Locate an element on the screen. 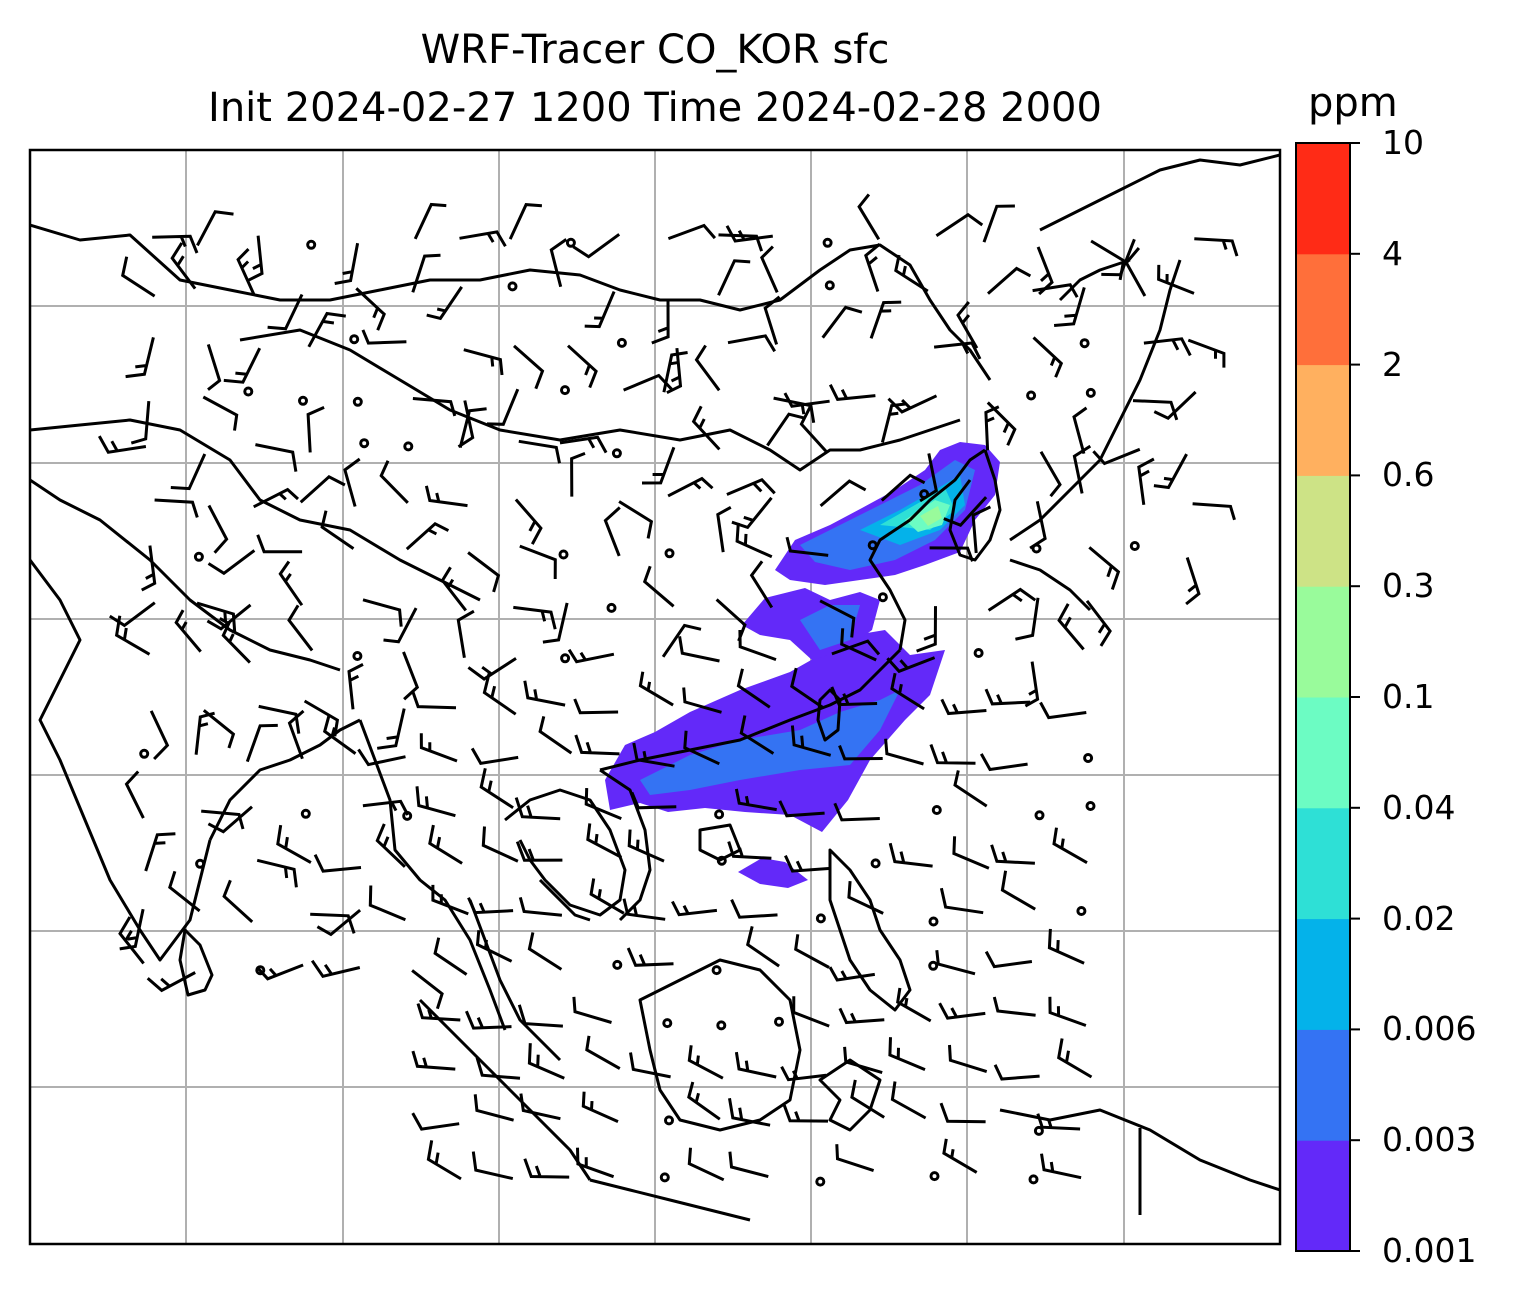  coast-vietnam is located at coordinates (625, 845).